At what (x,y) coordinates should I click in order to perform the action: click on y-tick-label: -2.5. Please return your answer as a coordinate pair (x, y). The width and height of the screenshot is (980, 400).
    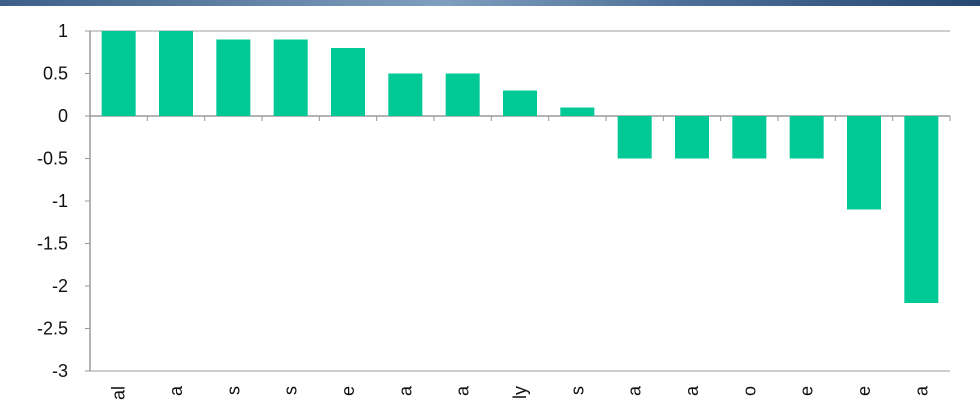
    Looking at the image, I should click on (52, 329).